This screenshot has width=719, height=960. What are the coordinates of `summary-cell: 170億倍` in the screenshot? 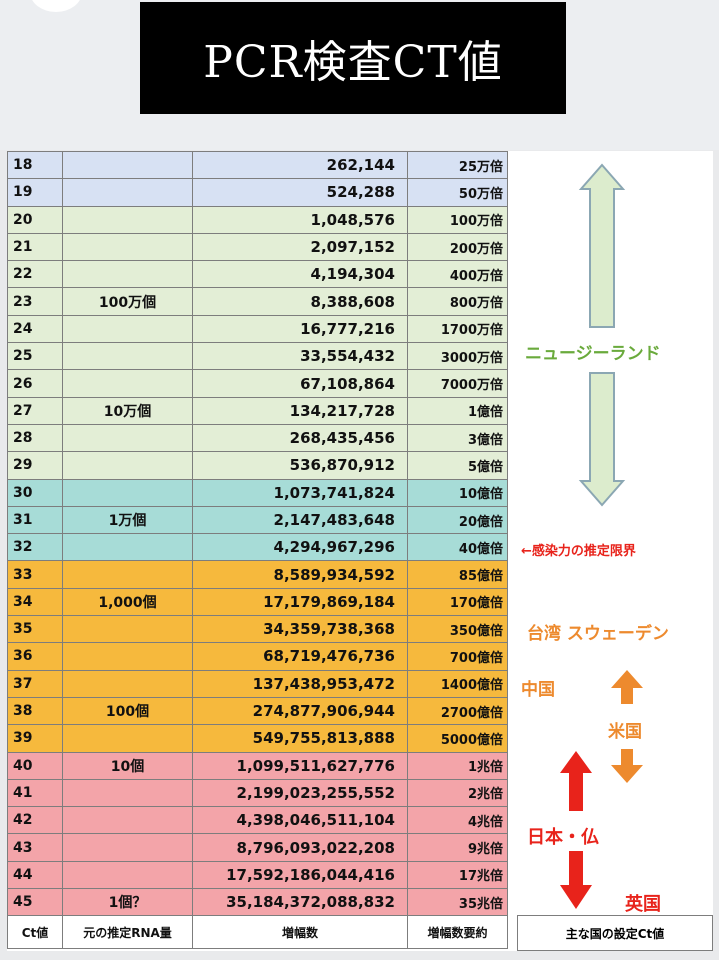 It's located at (457, 602).